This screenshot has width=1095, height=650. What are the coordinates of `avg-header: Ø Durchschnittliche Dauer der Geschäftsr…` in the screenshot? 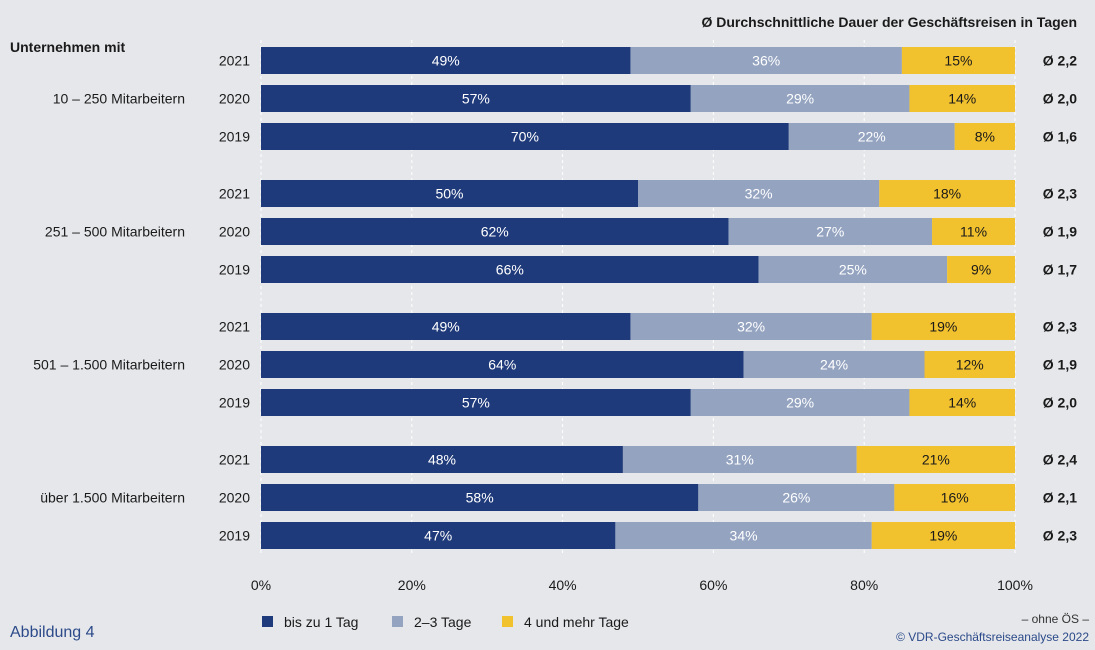 It's located at (889, 22).